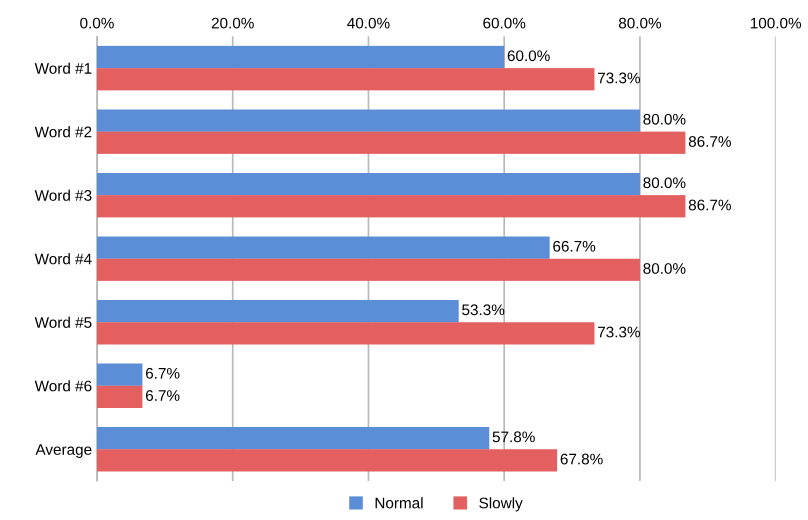 The image size is (808, 520). I want to click on y-tick-label: Word #5, so click(63, 322).